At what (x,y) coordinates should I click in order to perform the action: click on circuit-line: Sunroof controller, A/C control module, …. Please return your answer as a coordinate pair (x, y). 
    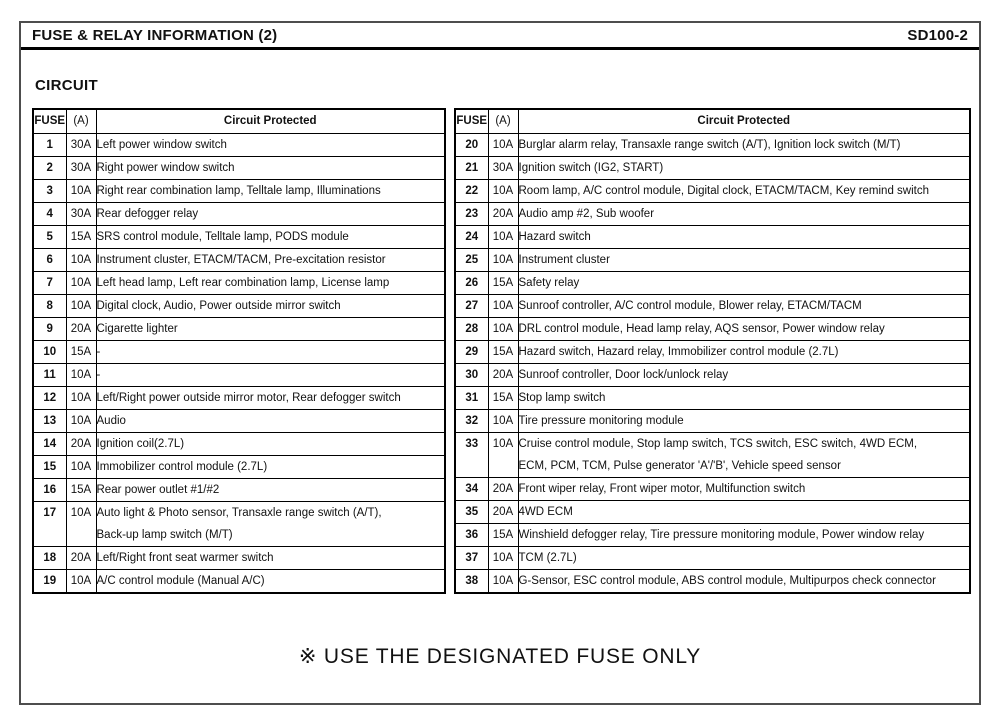
    Looking at the image, I should click on (690, 306).